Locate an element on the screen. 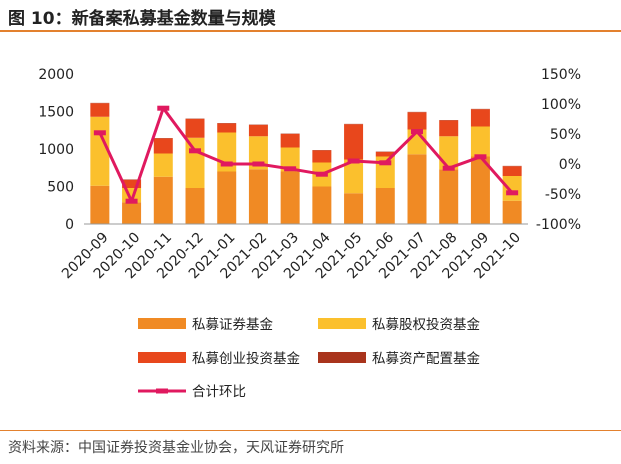  left-tick-1000: 1000 is located at coordinates (56, 150).